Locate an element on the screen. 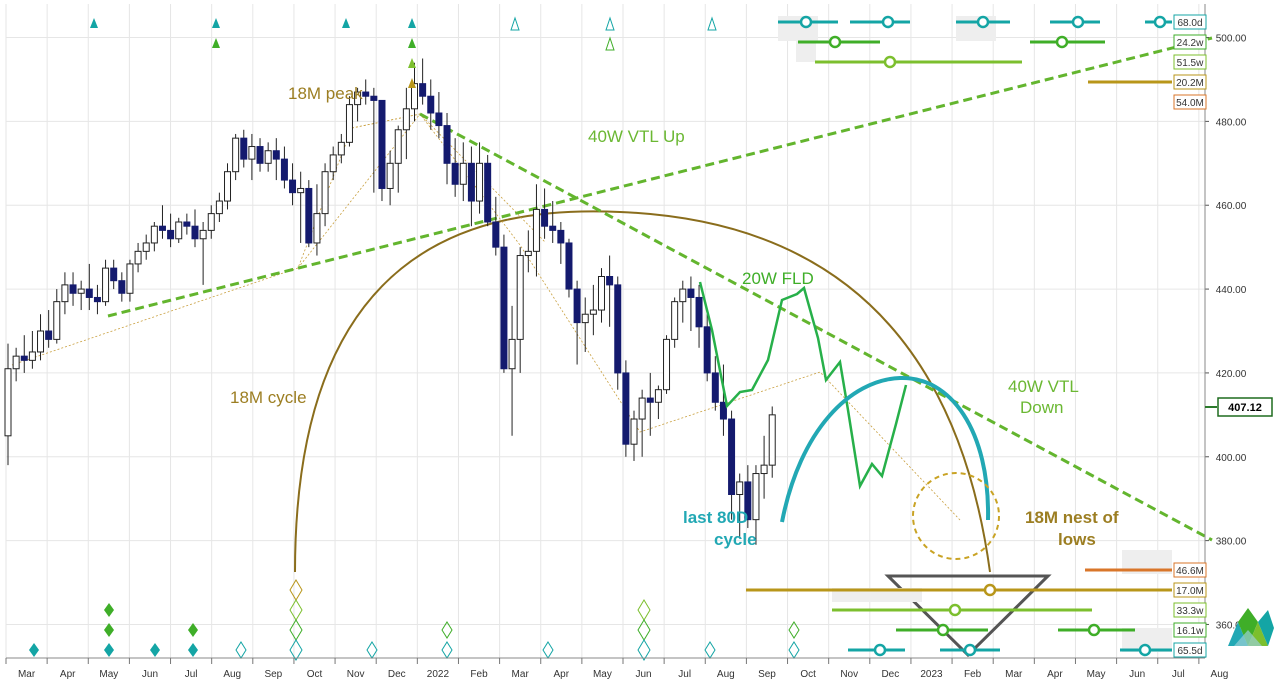 This screenshot has width=1275, height=688. cycle-length-label: 33.3w is located at coordinates (1190, 611).